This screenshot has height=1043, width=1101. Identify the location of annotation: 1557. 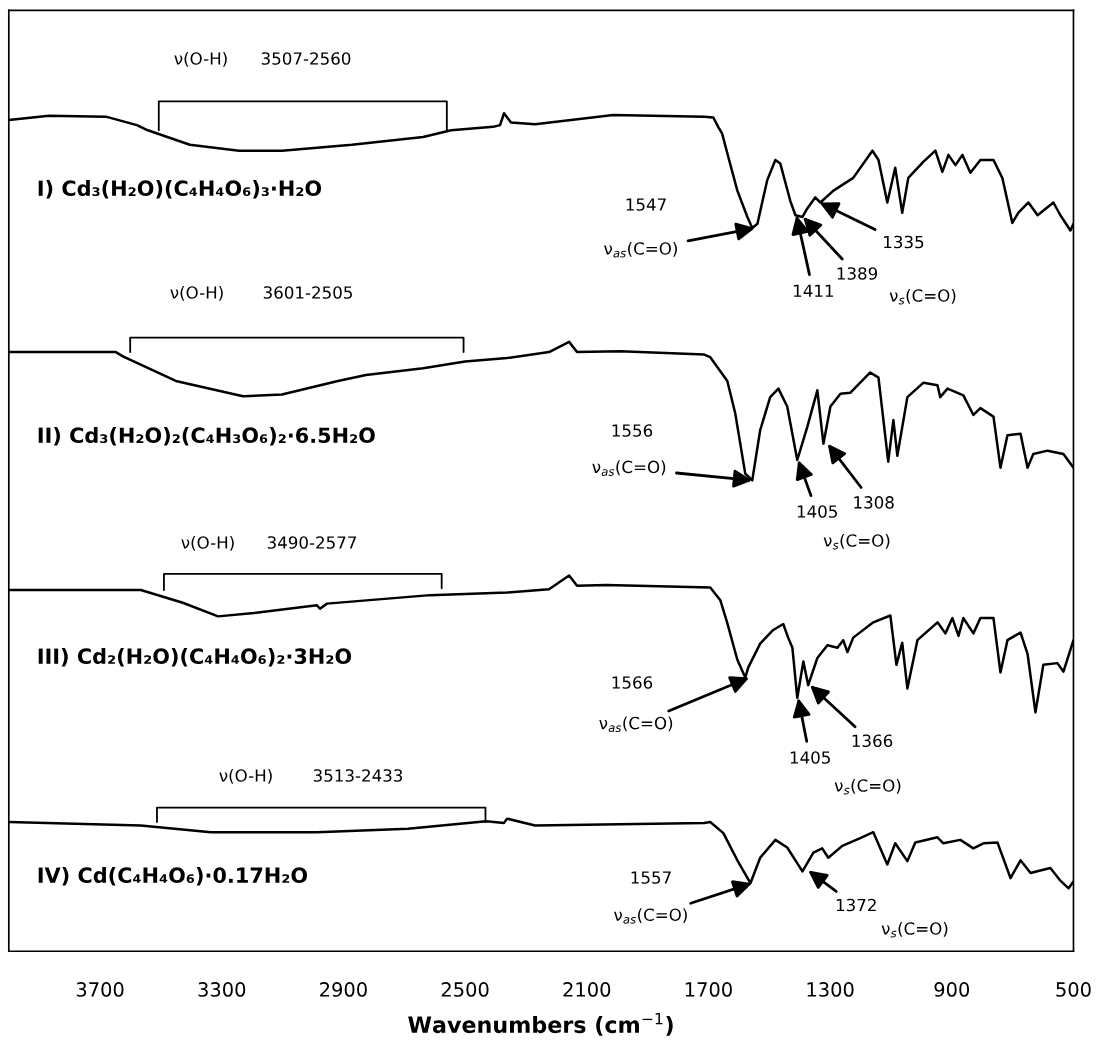
(651, 877).